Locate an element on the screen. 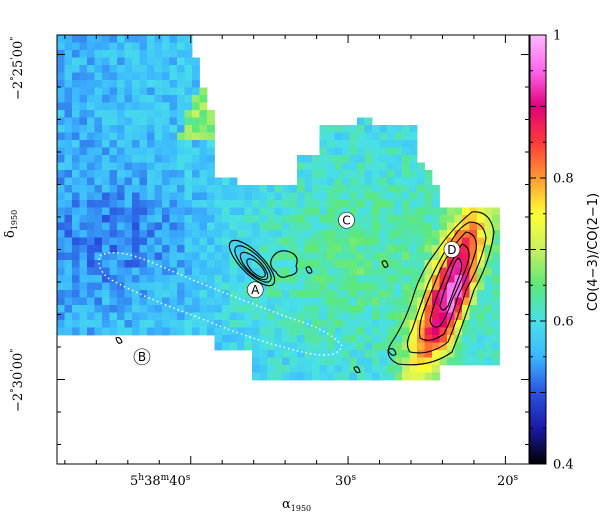 The height and width of the screenshot is (513, 602). x-axis-label: α1950 is located at coordinates (296, 505).